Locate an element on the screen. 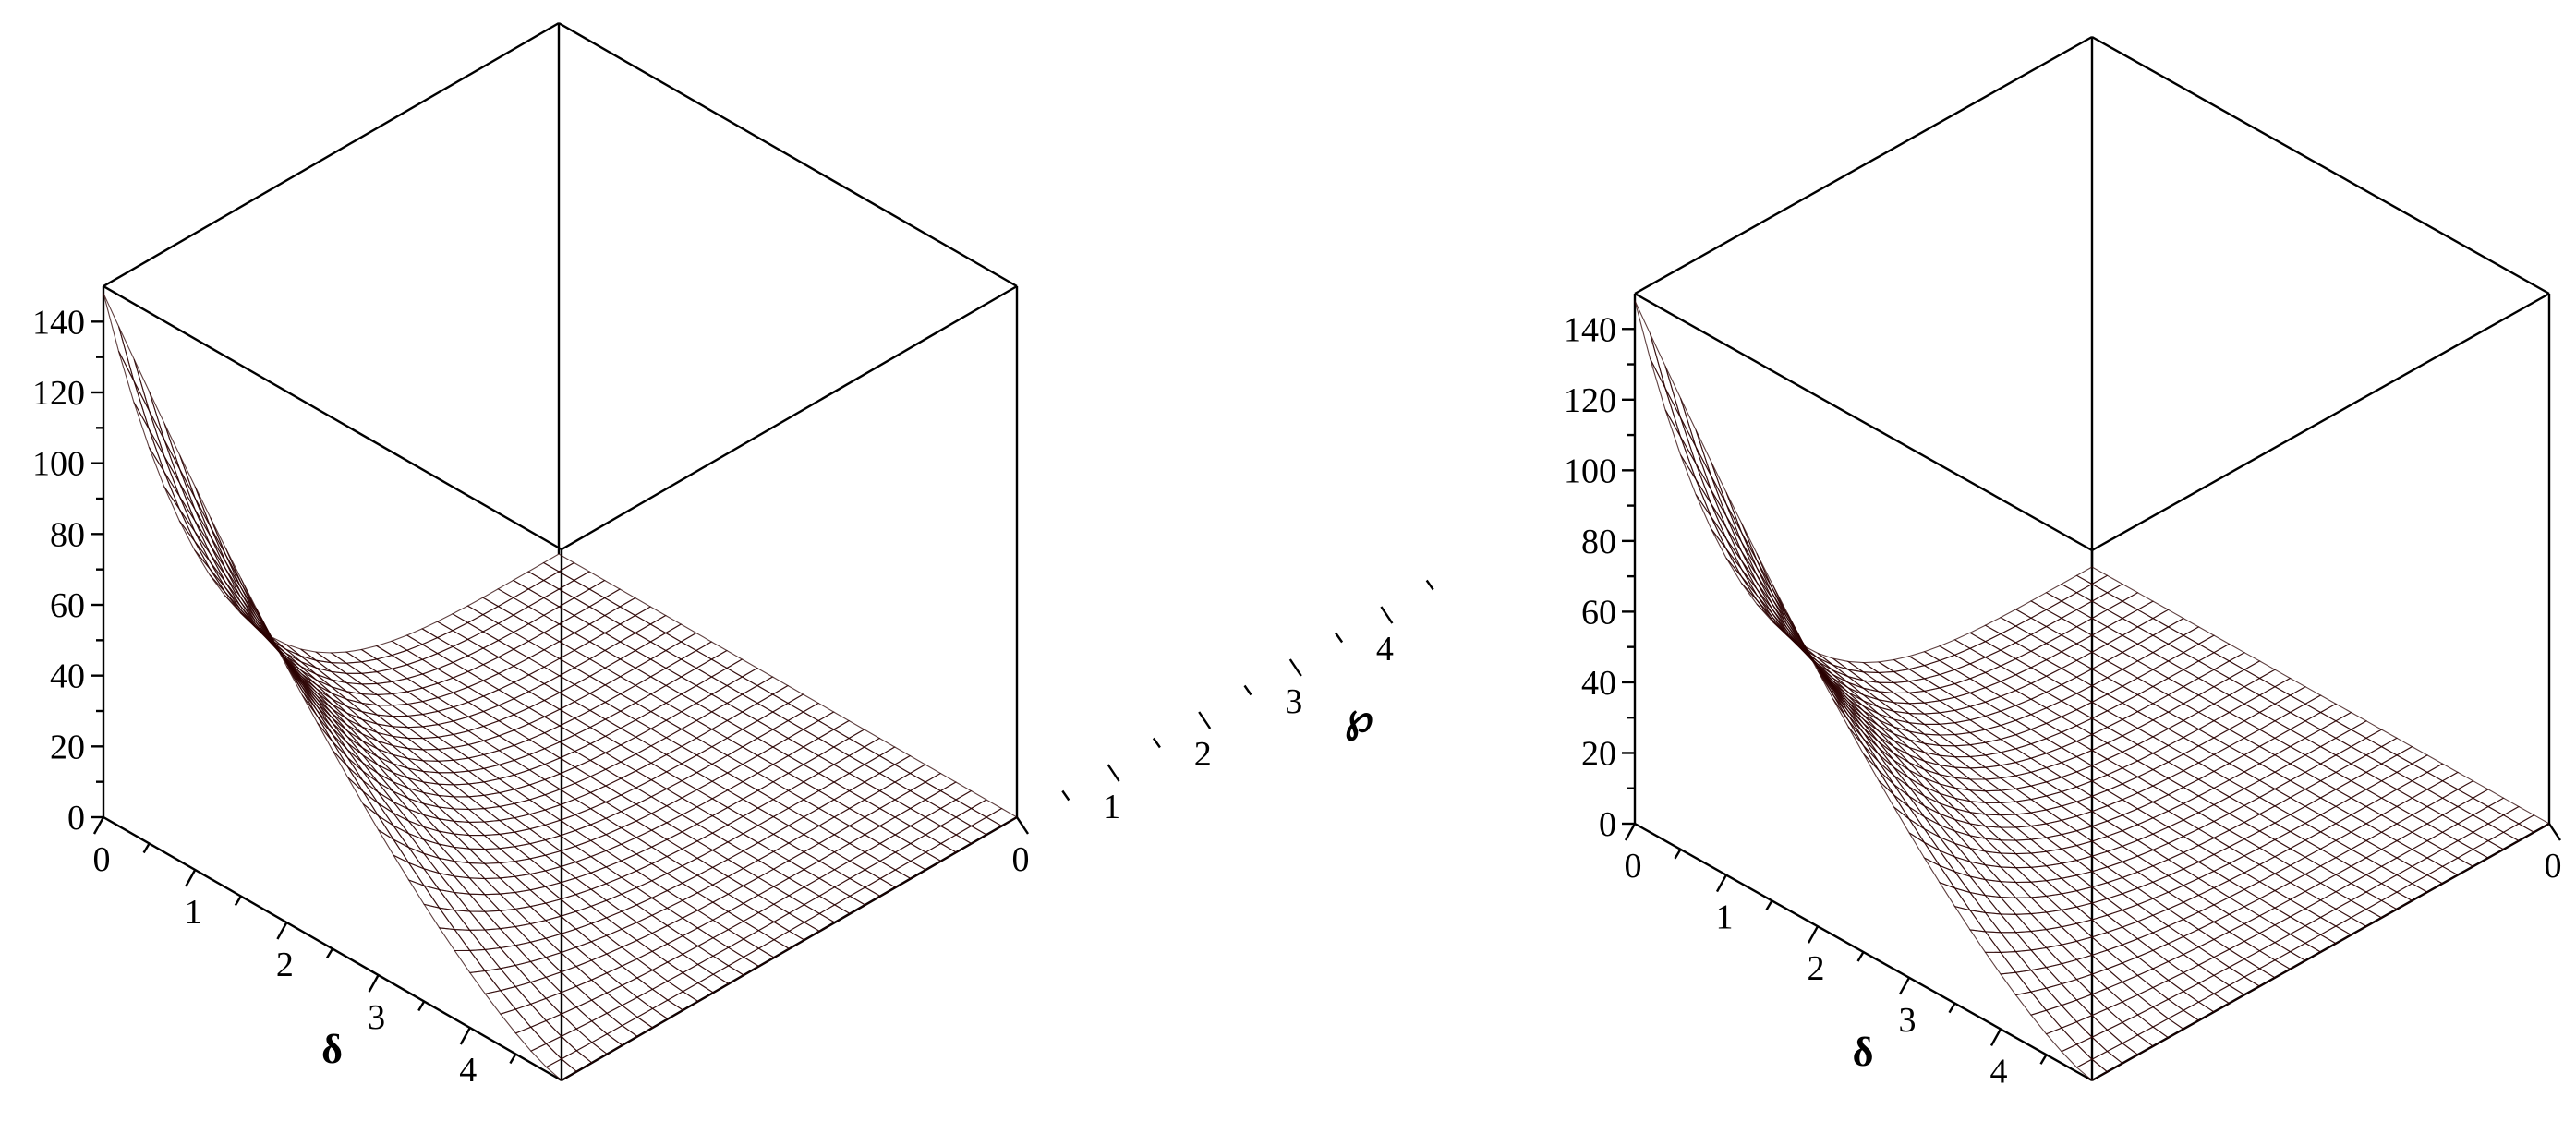 The image size is (2576, 1133). p-minor-tick is located at coordinates (1065, 795).